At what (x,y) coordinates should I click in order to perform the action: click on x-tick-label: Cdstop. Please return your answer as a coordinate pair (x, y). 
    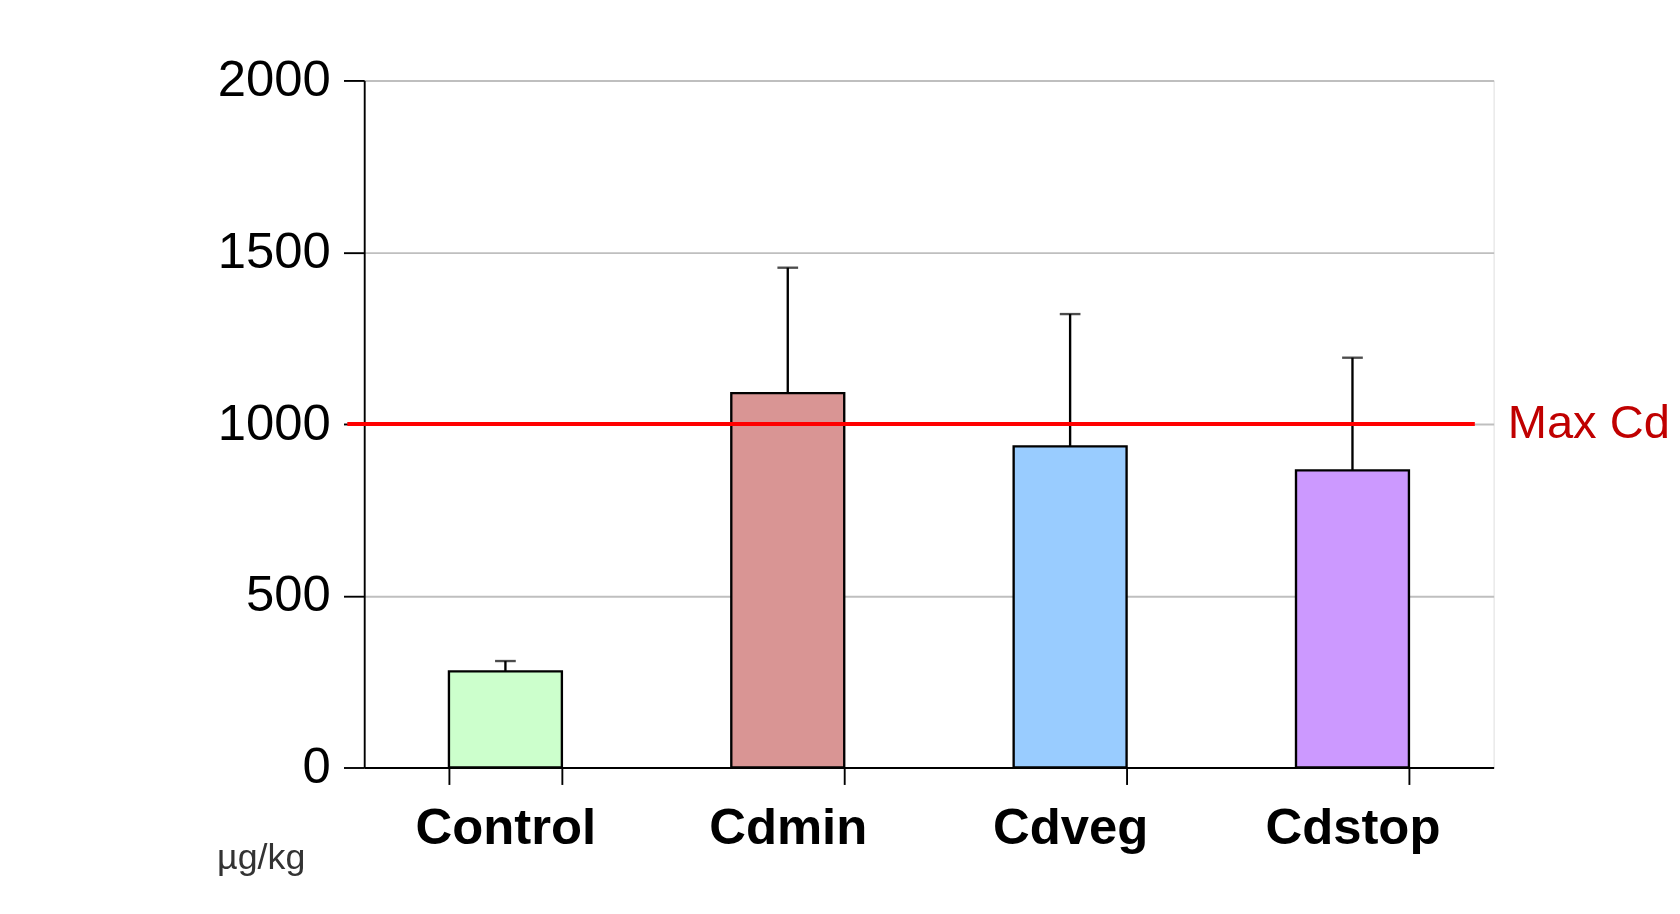
    Looking at the image, I should click on (1353, 827).